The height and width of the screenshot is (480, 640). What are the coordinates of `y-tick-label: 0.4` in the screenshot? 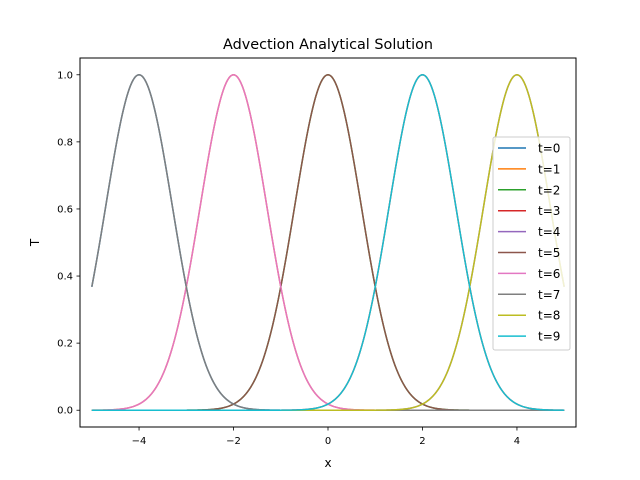 It's located at (65, 277).